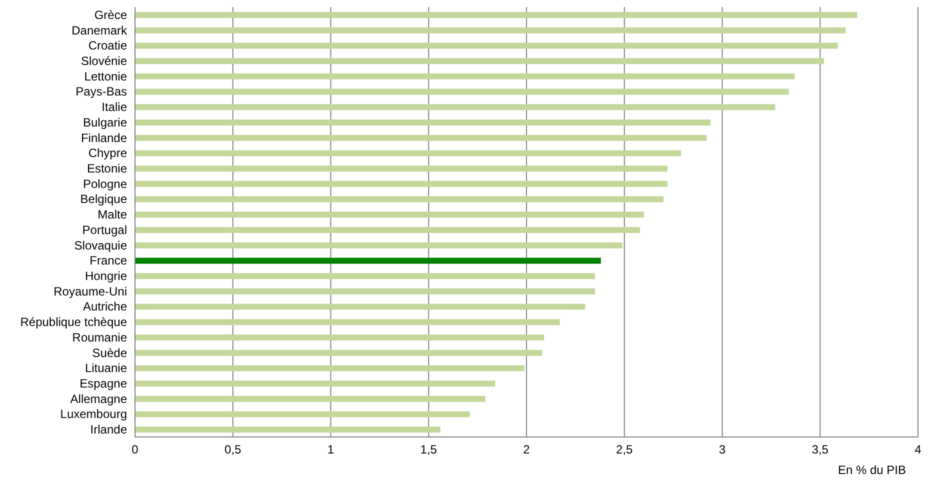 The width and height of the screenshot is (929, 486). Describe the element at coordinates (107, 169) in the screenshot. I see `y-tick-label: Estonie` at that location.